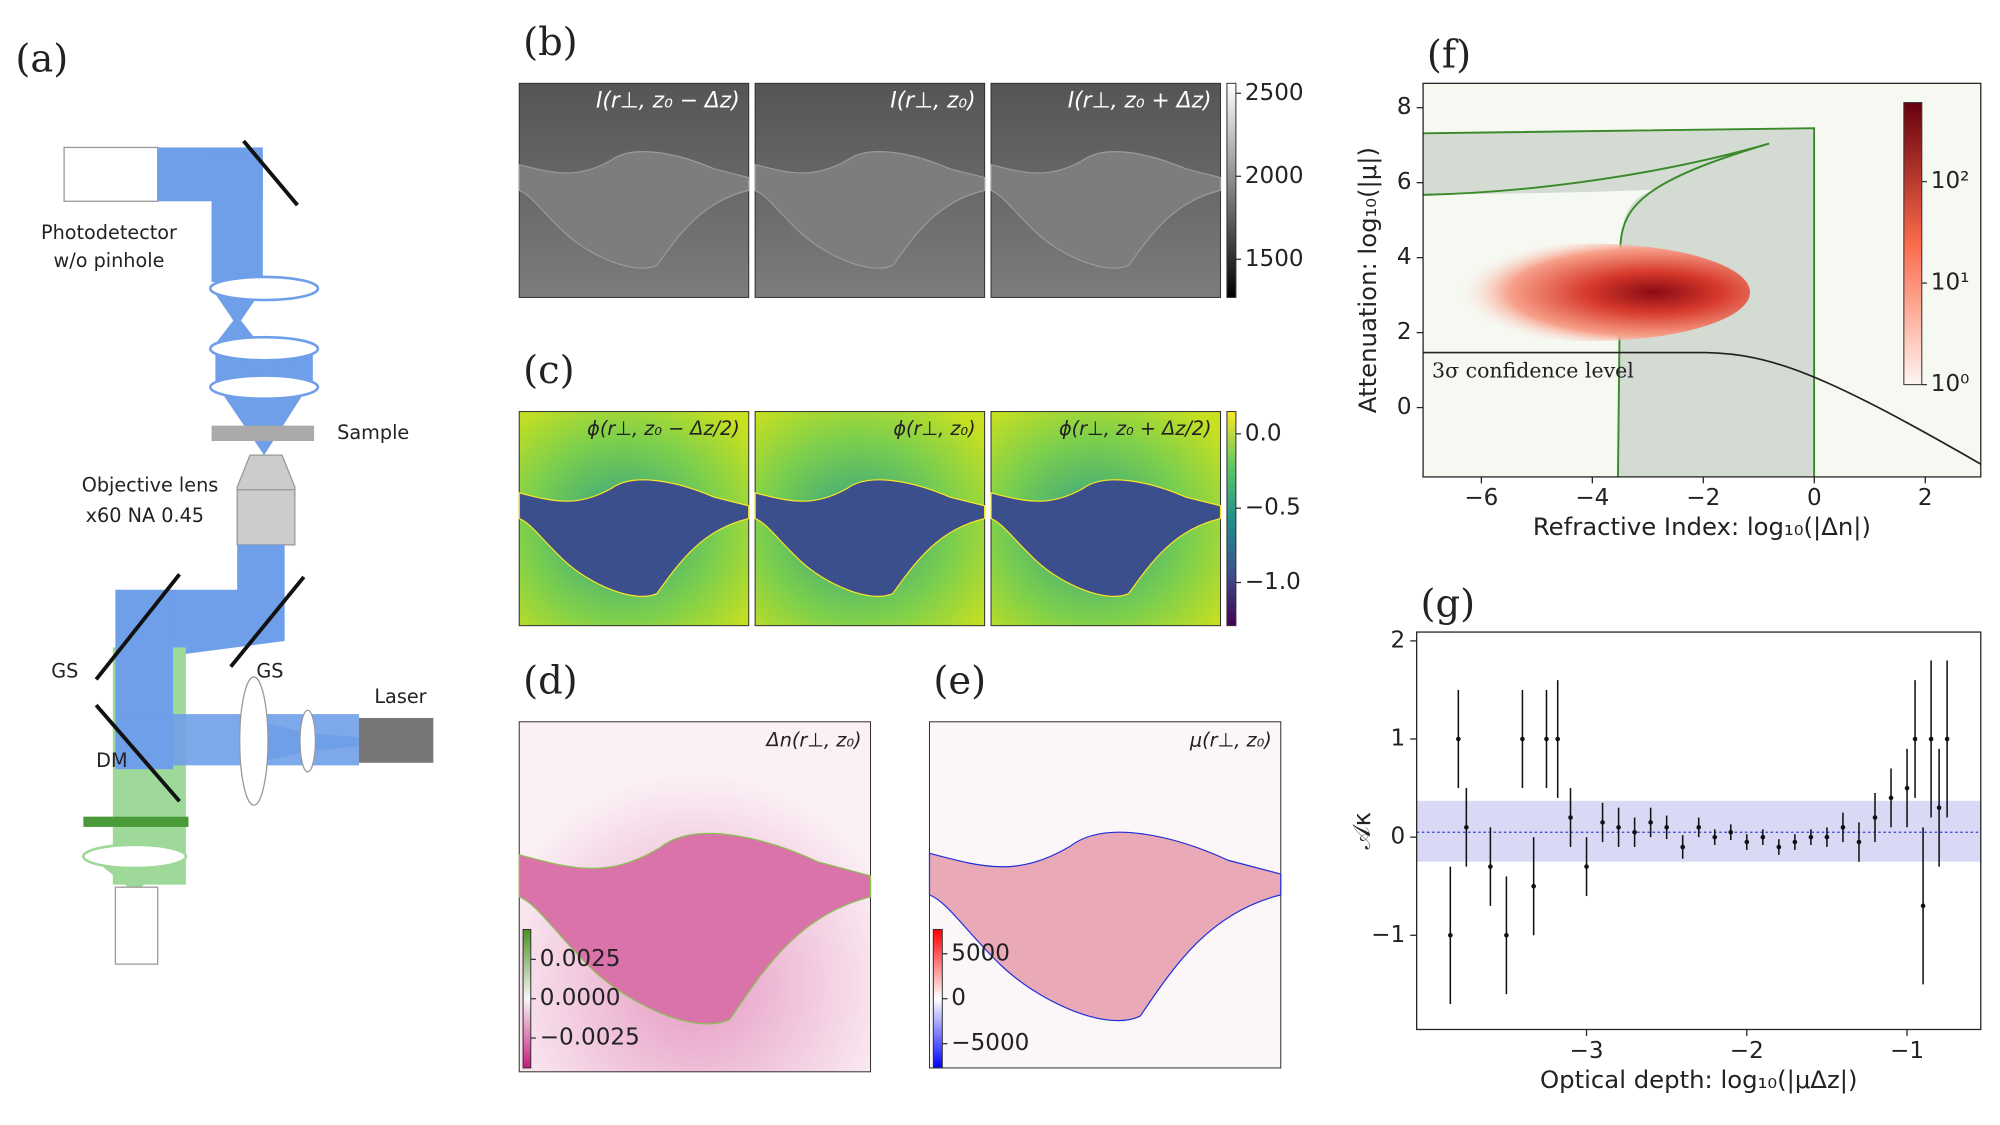  I want to click on diagram-text: Laser, so click(400, 696).